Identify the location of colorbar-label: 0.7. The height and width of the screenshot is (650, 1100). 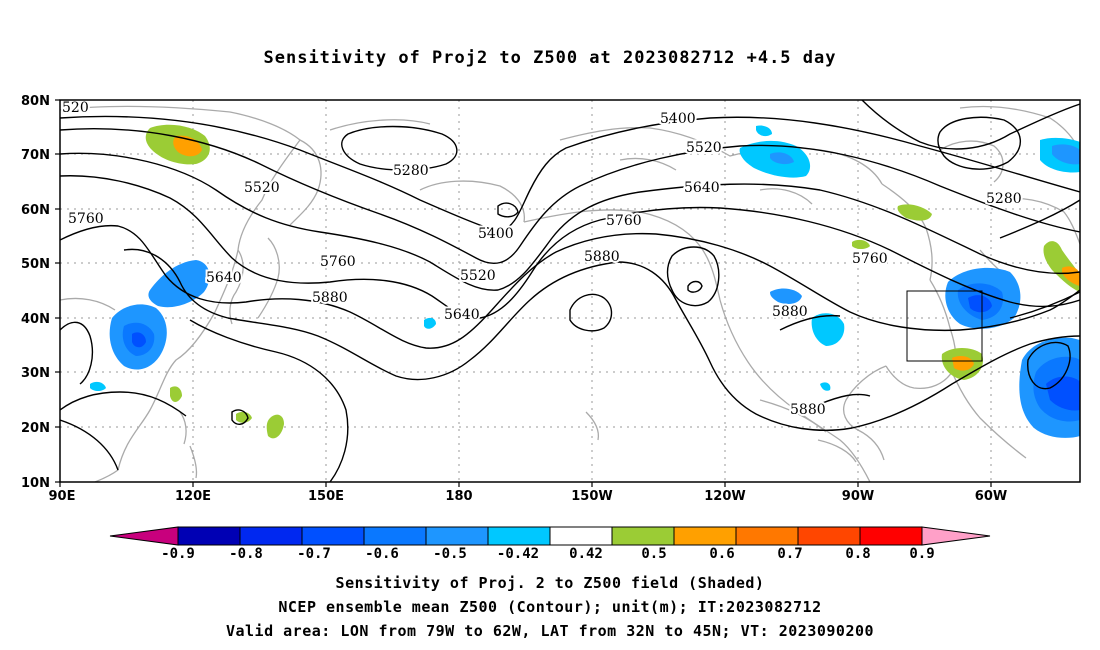
(789, 554).